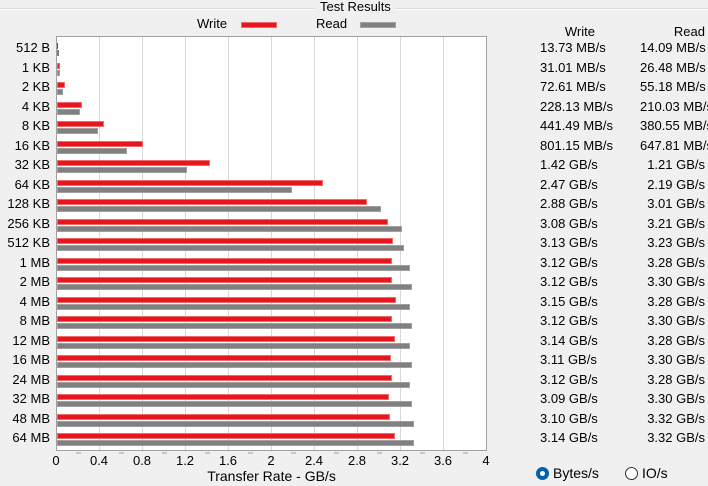 Image resolution: width=708 pixels, height=486 pixels. What do you see at coordinates (576, 473) in the screenshot?
I see `bytes-per-second-label: Bytes/s` at bounding box center [576, 473].